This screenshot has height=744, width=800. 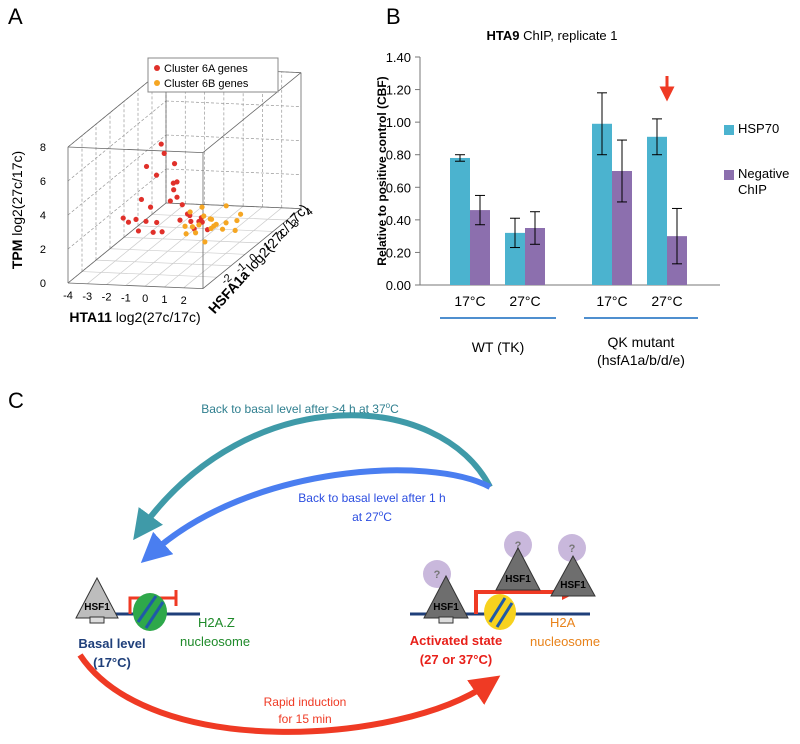 I want to click on group-label: QK mutant (hsfA1a/b/d/e), so click(x=641, y=351).